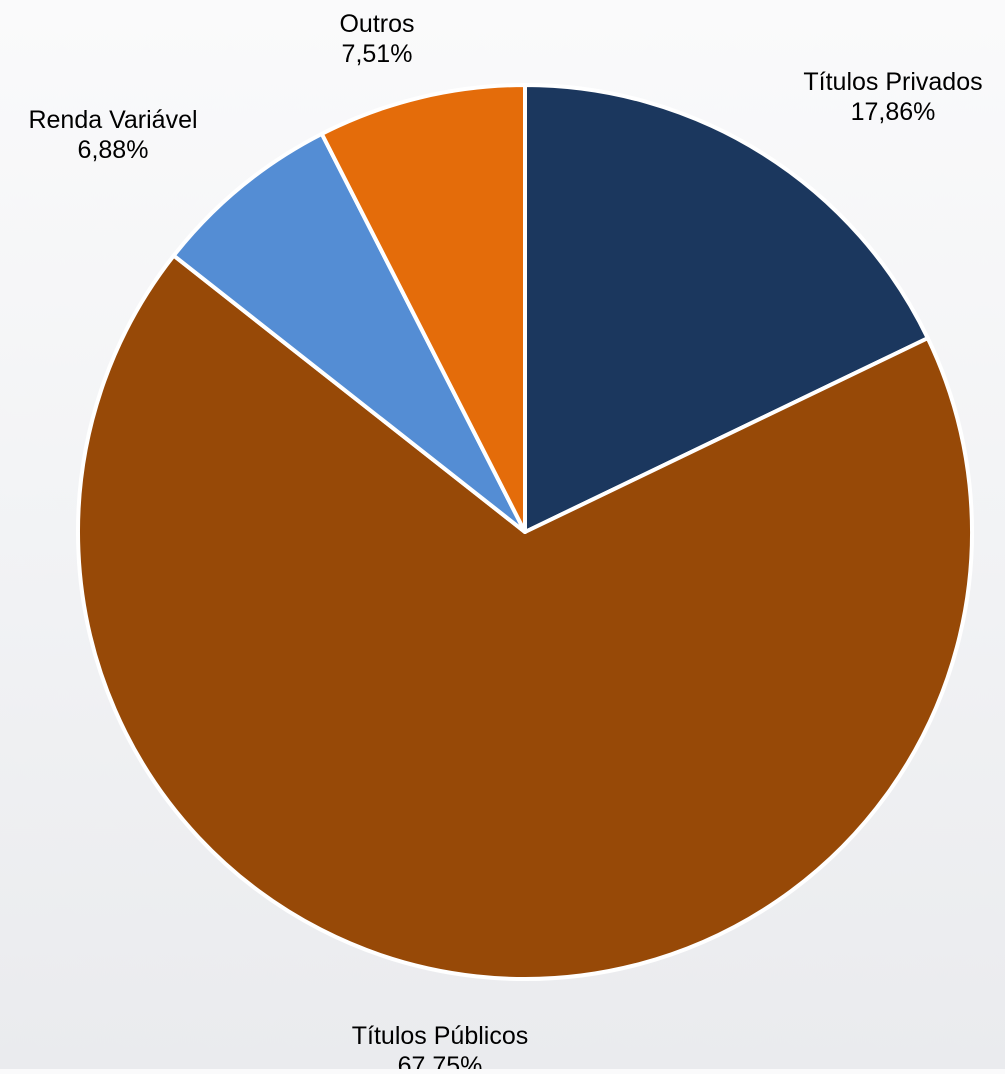 Image resolution: width=1005 pixels, height=1074 pixels. I want to click on data-label-value: 6,88%, so click(113, 150).